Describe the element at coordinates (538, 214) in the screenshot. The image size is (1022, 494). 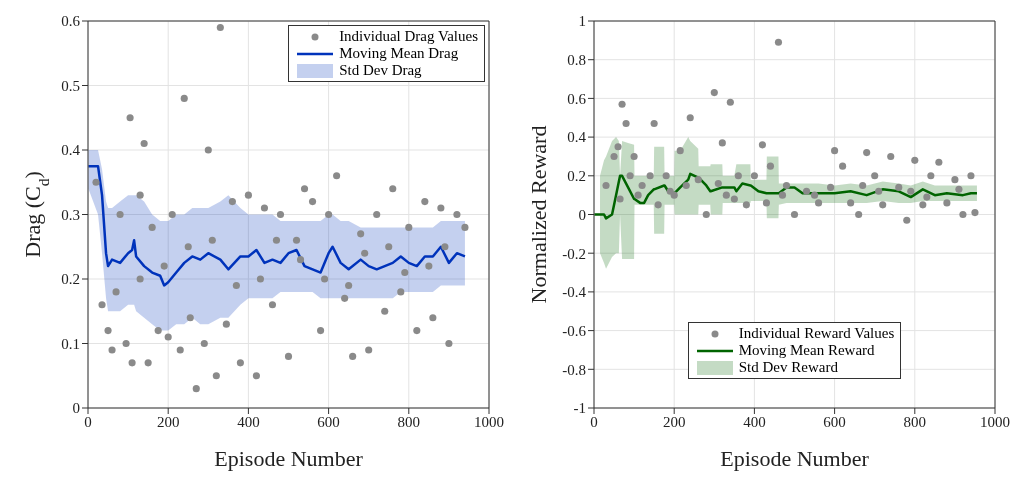
I see `y-axis-title: Normalized Reward` at that location.